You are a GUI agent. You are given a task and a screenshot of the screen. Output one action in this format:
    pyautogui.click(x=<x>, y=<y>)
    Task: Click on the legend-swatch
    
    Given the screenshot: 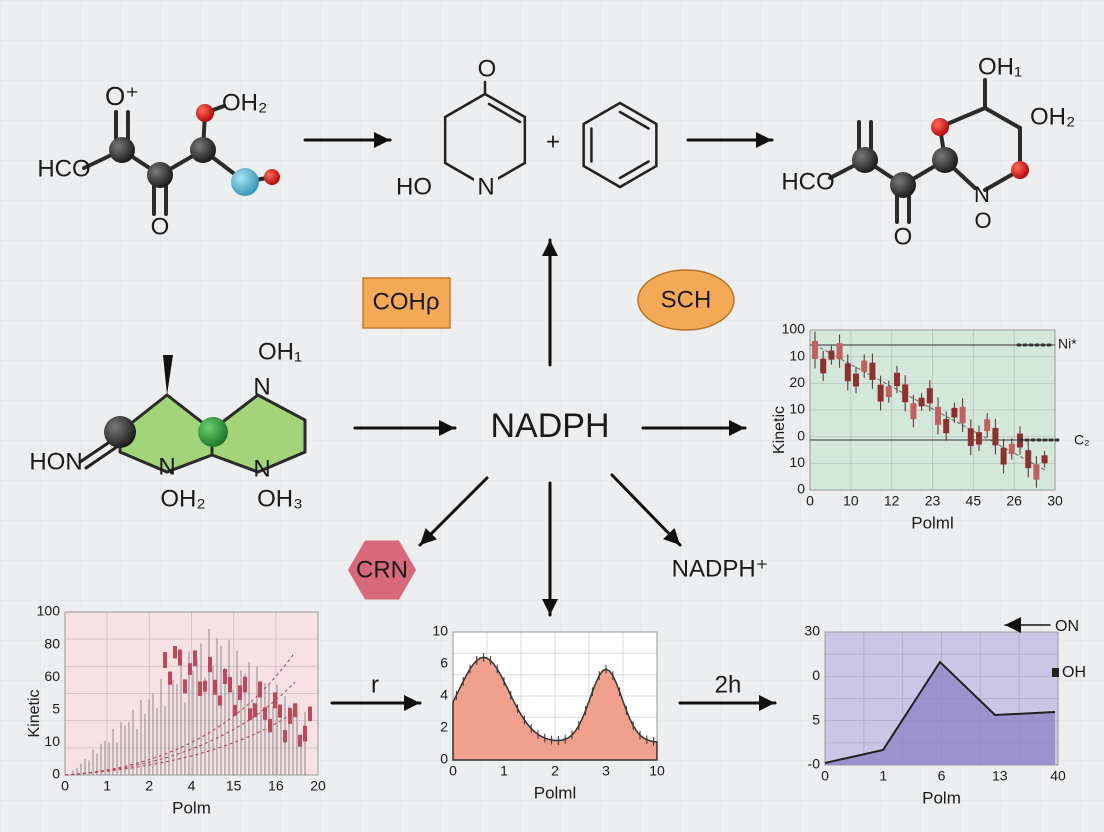 What is the action you would take?
    pyautogui.click(x=1055, y=672)
    